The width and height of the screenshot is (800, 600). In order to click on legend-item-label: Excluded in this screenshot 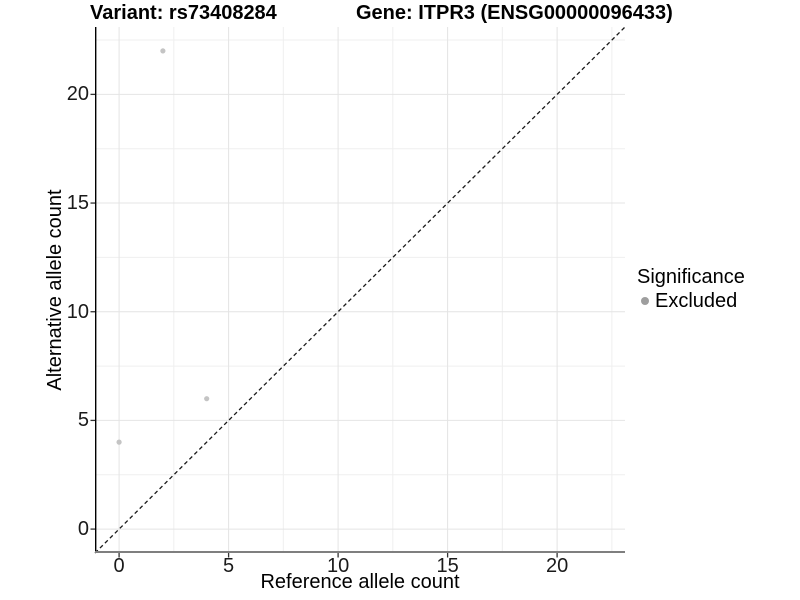, I will do `click(696, 301)`.